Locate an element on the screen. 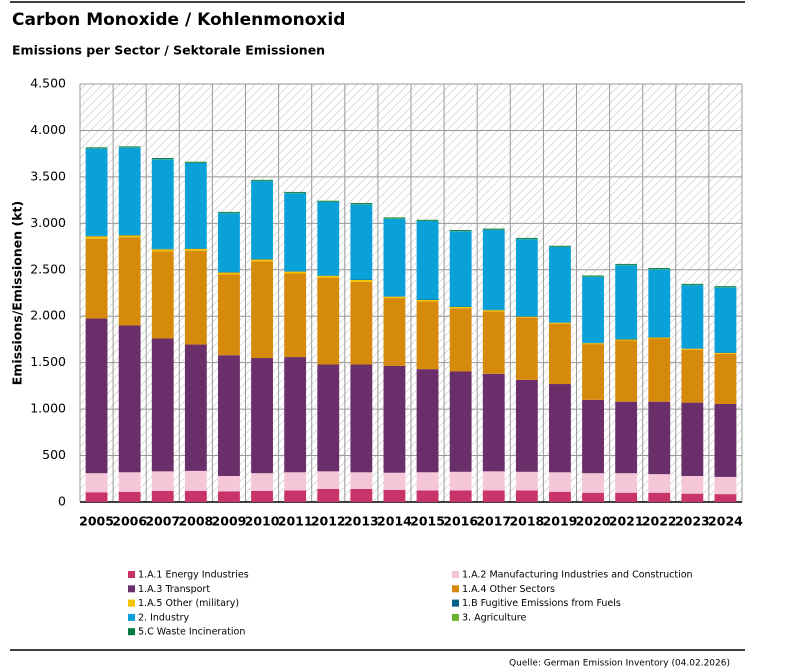 This screenshot has height=671, width=800. y-axis-label: Emissions/Emissionen (kt) is located at coordinates (17, 293).